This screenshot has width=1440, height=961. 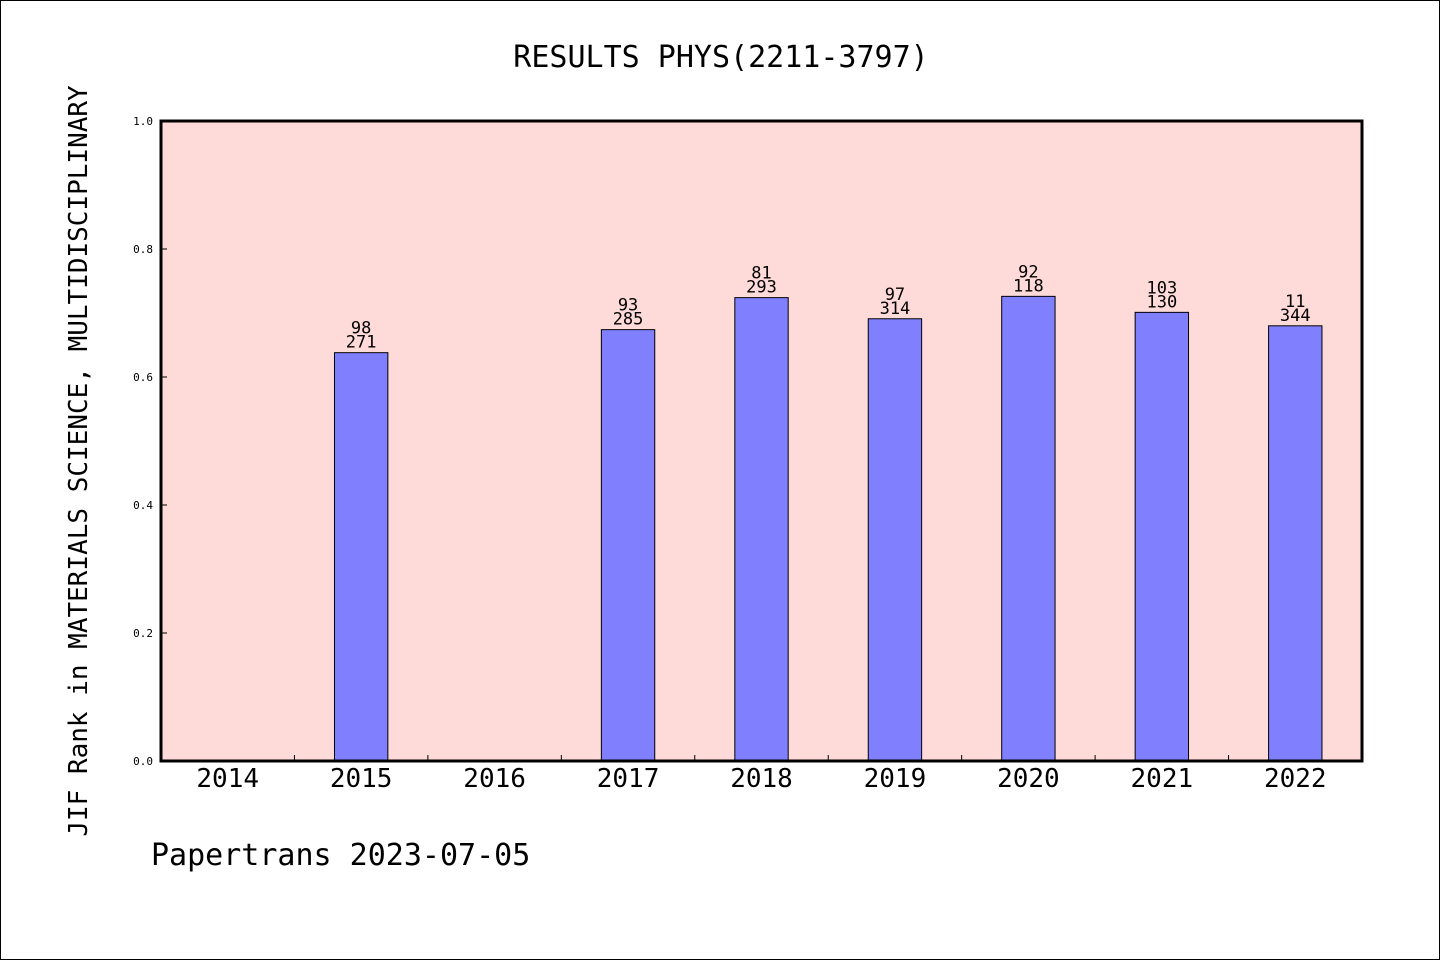 What do you see at coordinates (1028, 272) in the screenshot?
I see `bar-label-top: 92` at bounding box center [1028, 272].